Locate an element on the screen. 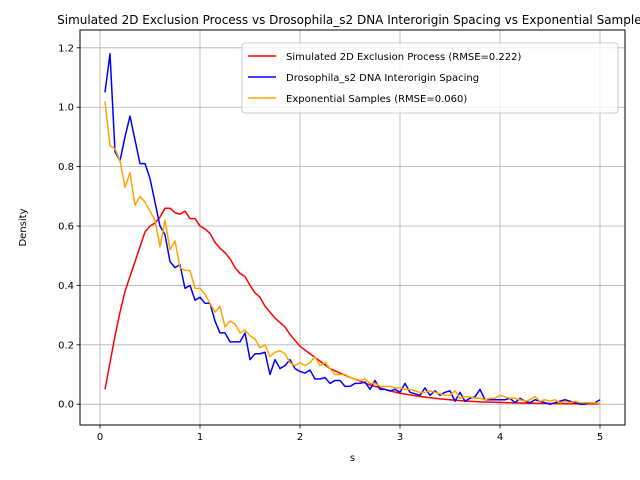 This screenshot has width=640, height=480. y-axis-label: Density is located at coordinates (23, 227).